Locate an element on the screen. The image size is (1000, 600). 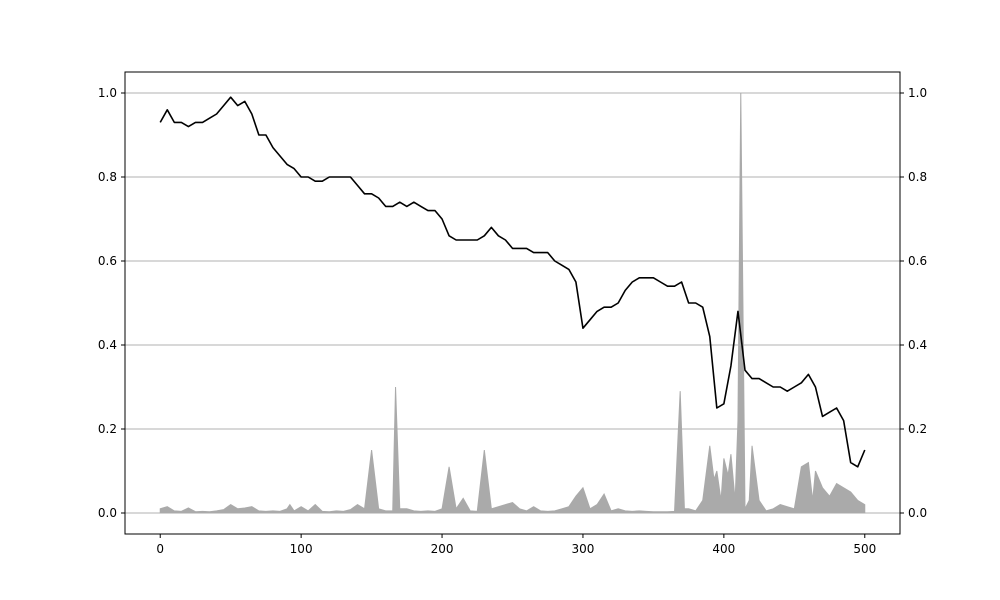
y-tick-label-right: 0.8 is located at coordinates (917, 177).